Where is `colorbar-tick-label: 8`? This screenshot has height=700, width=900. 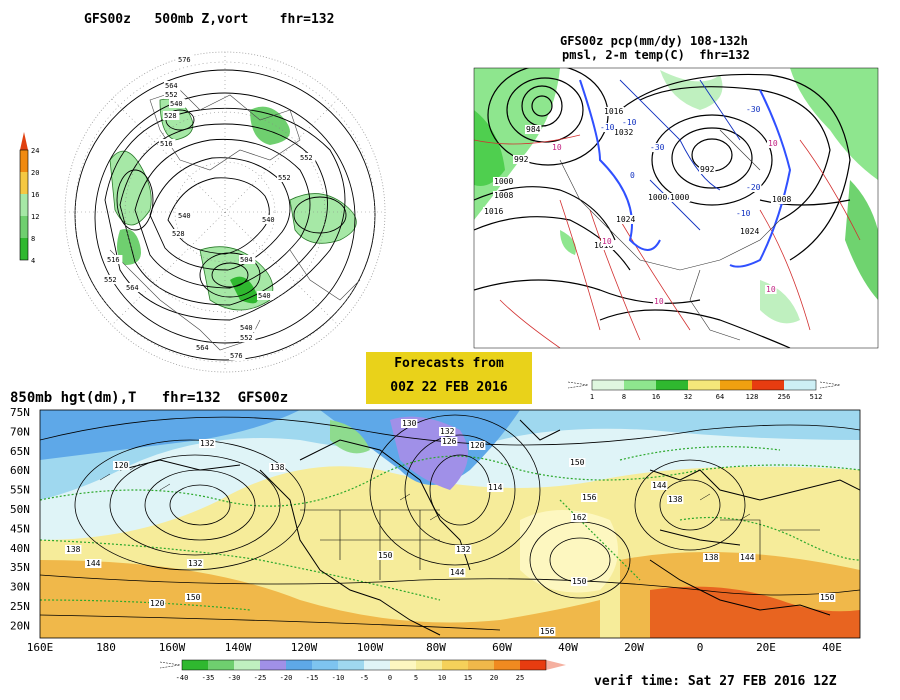 colorbar-tick-label: 8 is located at coordinates (33, 239).